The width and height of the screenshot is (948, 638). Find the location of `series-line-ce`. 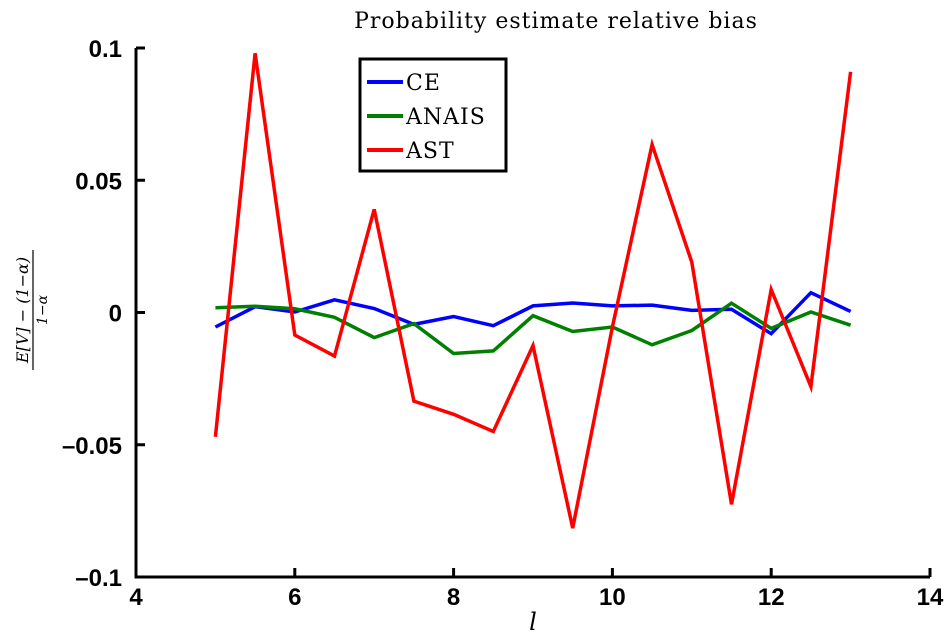

series-line-ce is located at coordinates (533, 313).